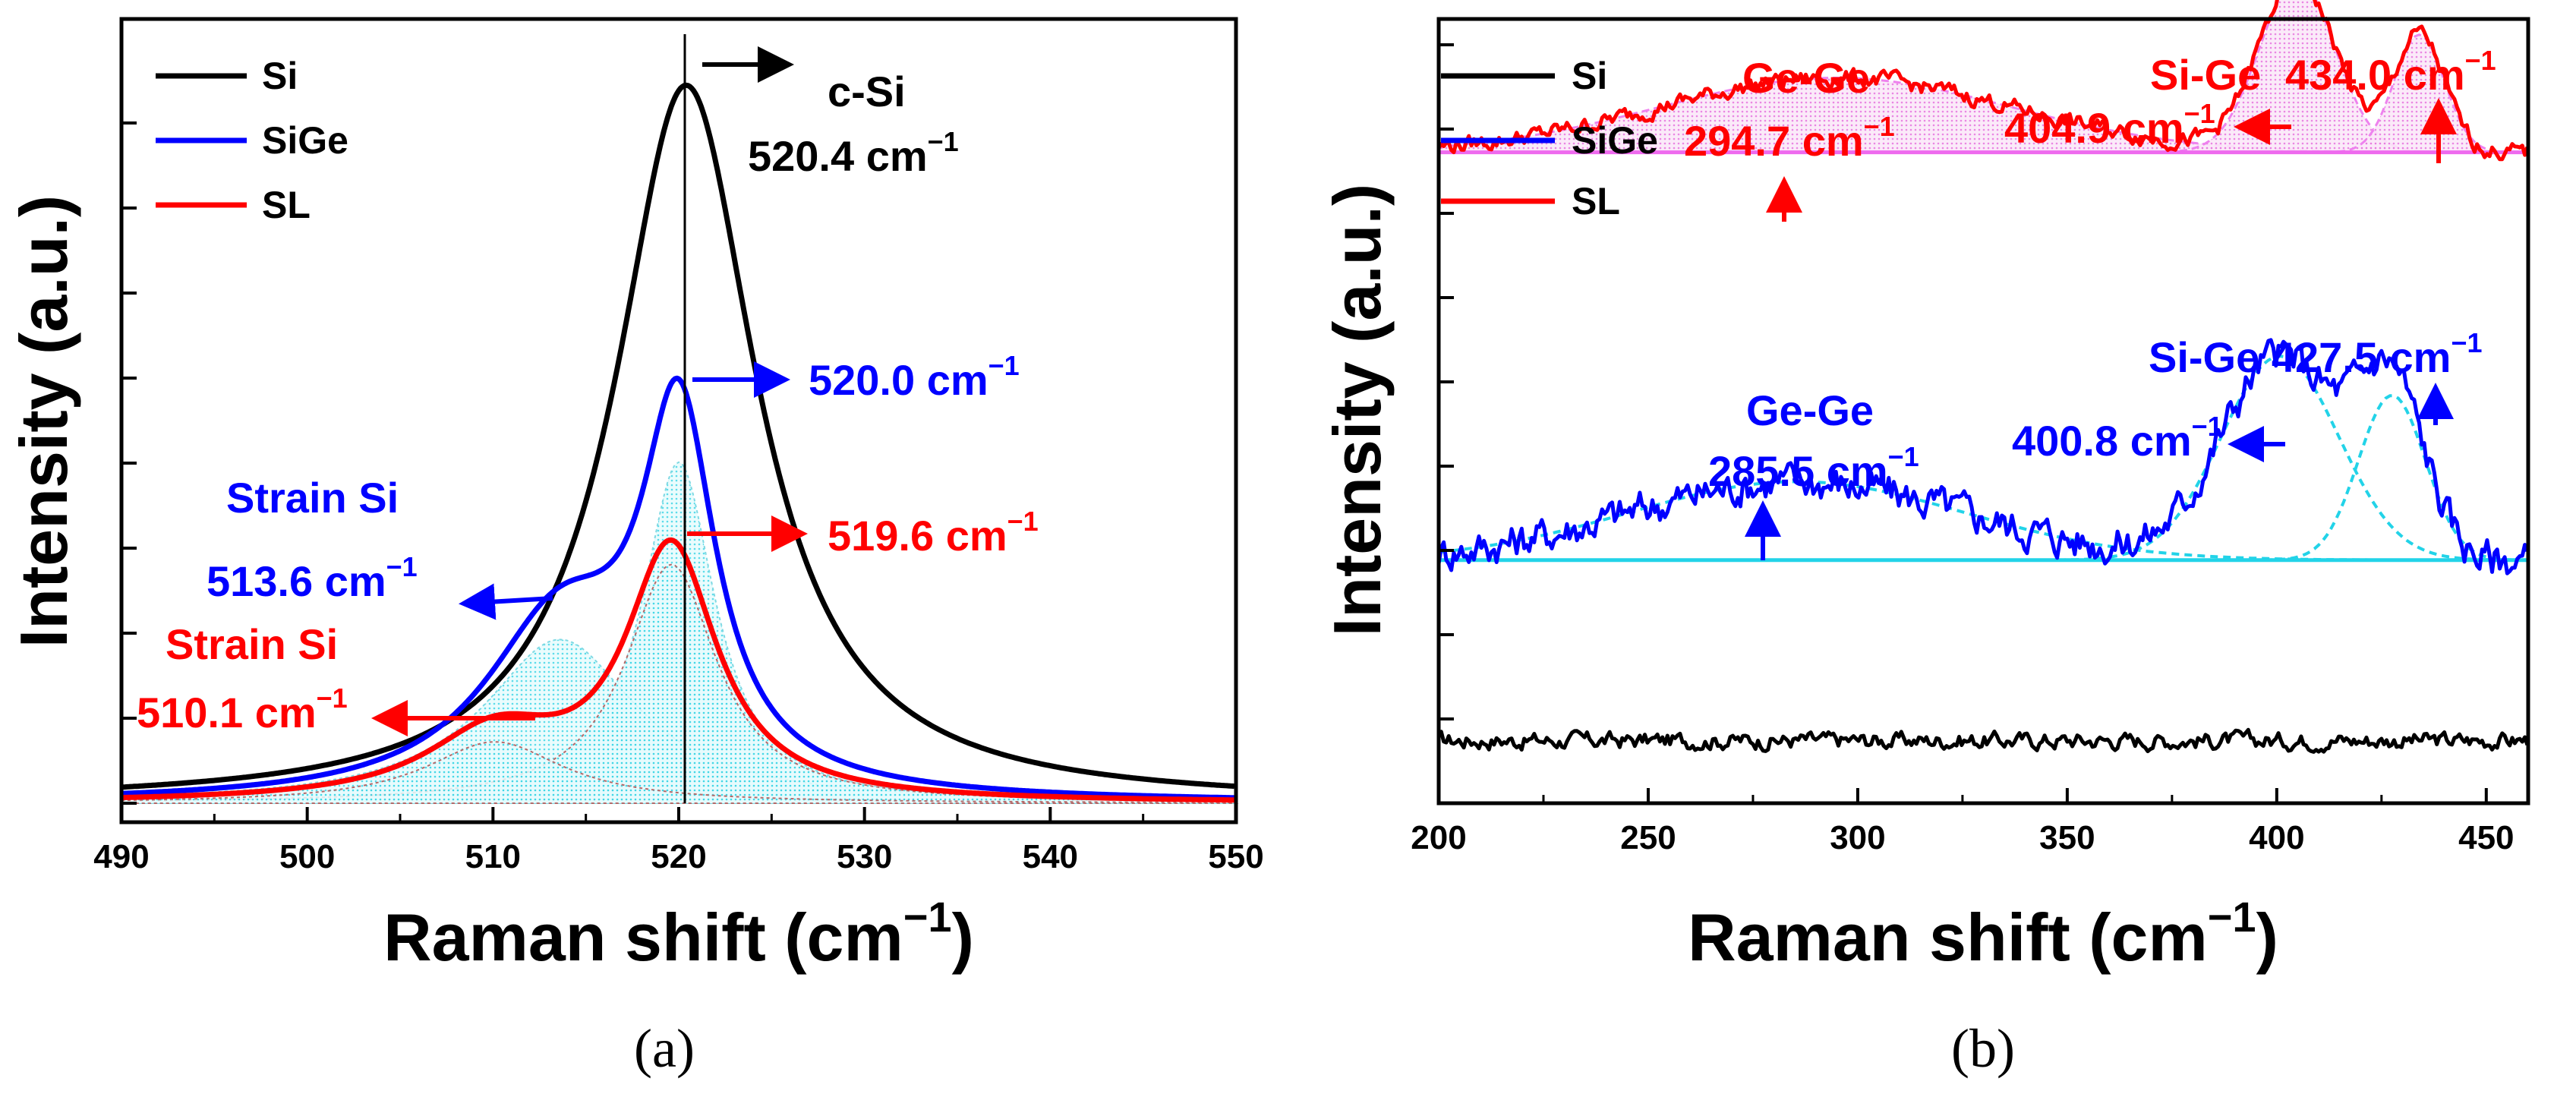 This screenshot has height=1094, width=2576. I want to click on x-tick-label: 350, so click(2067, 837).